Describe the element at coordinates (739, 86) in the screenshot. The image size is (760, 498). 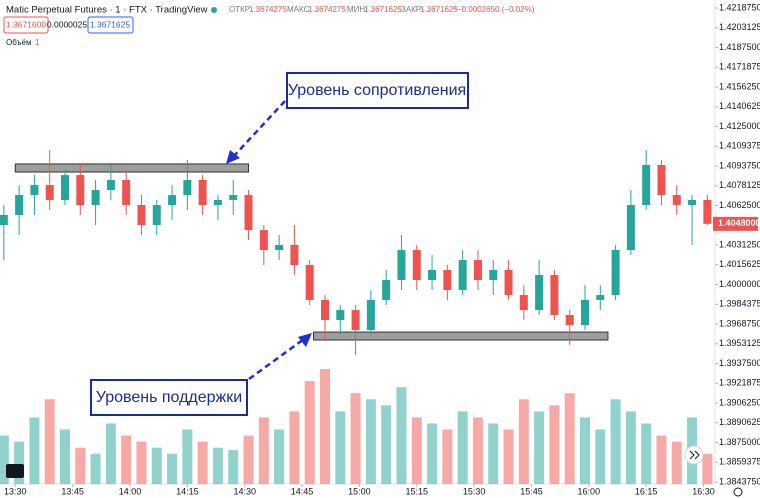
I see `y-tick-label: 1.4156250` at that location.